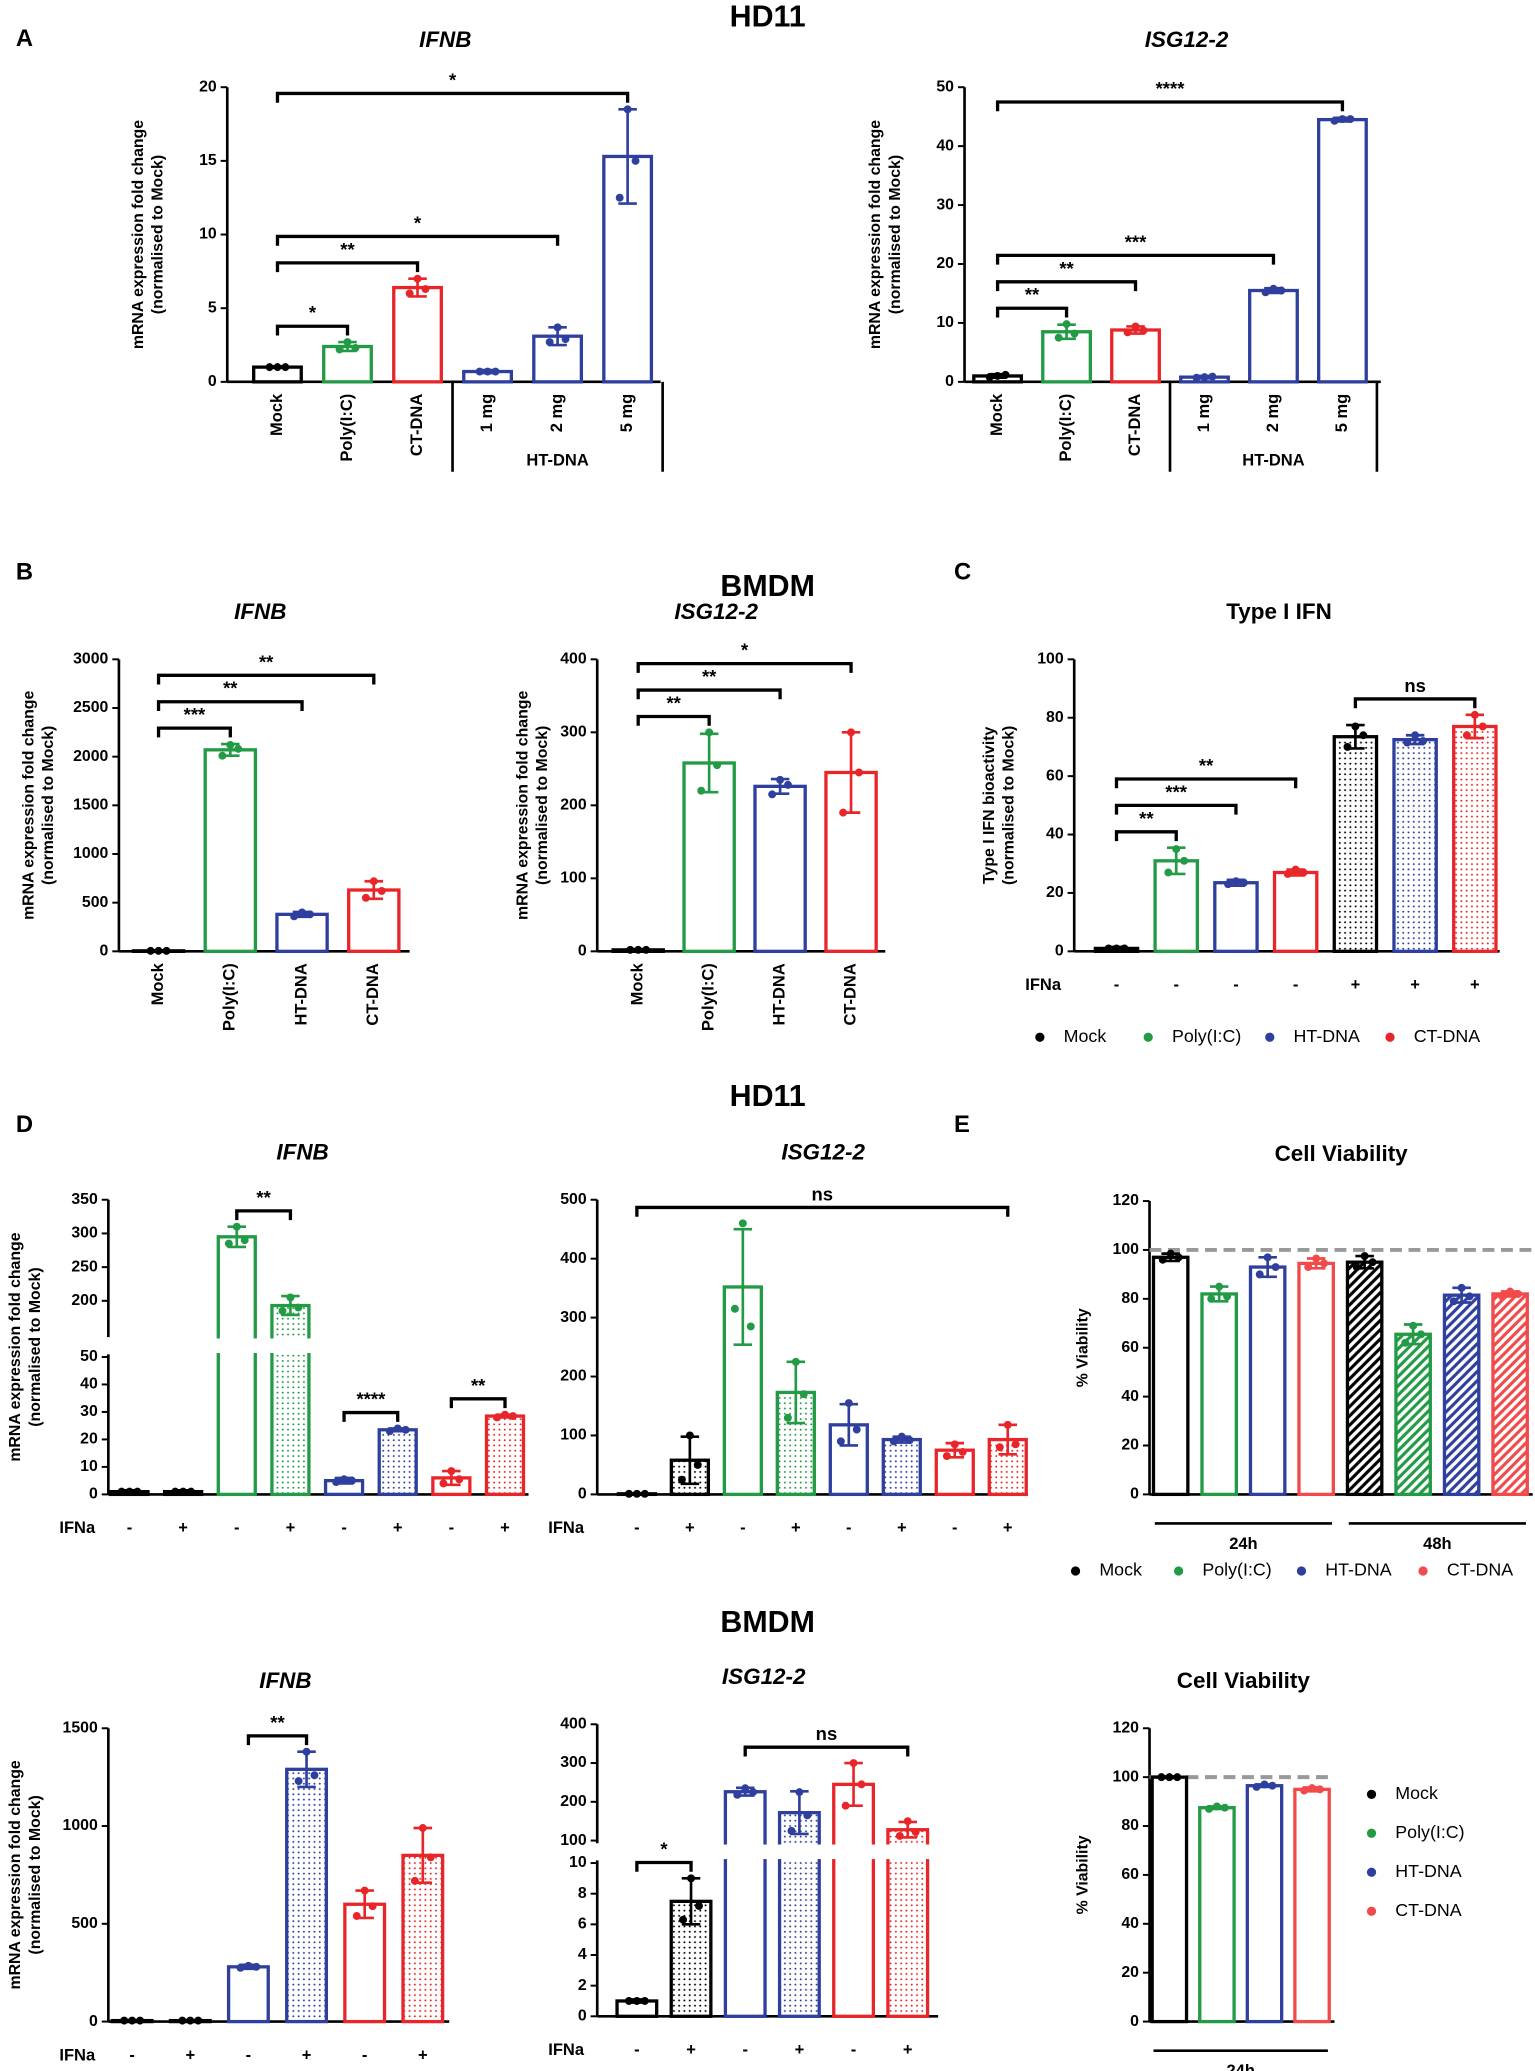  What do you see at coordinates (573, 1723) in the screenshot?
I see `y-tick-label: 400` at bounding box center [573, 1723].